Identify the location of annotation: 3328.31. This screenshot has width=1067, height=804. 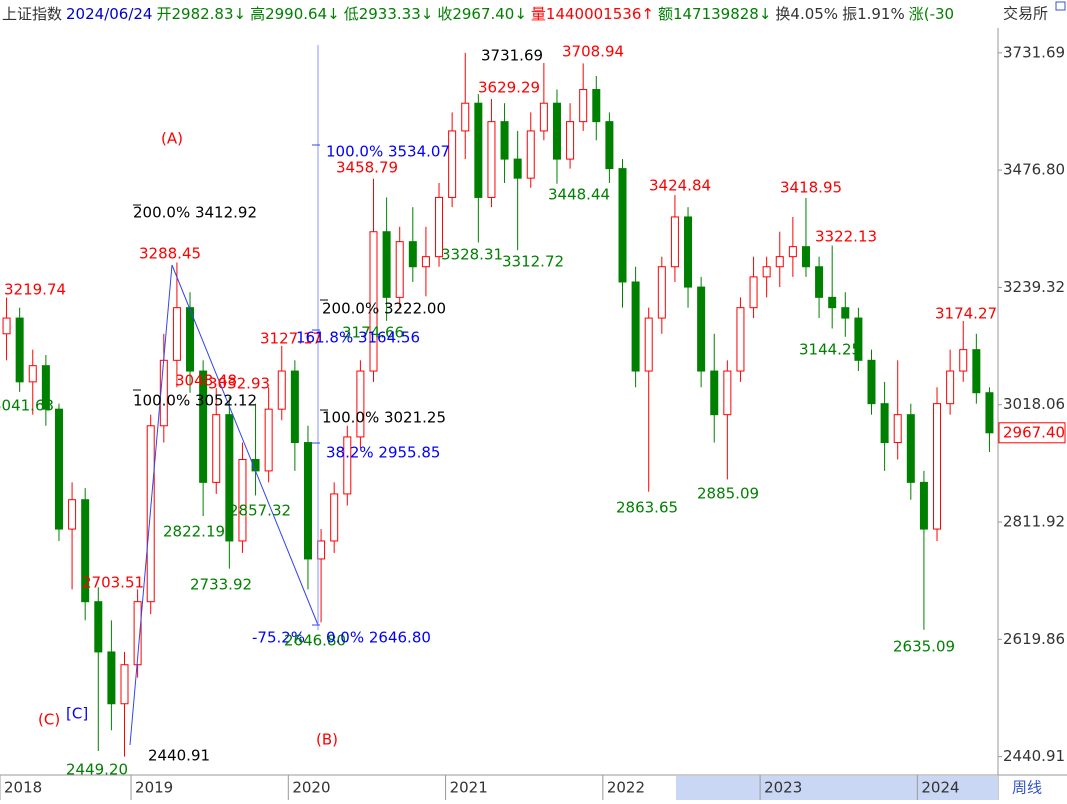
(472, 255).